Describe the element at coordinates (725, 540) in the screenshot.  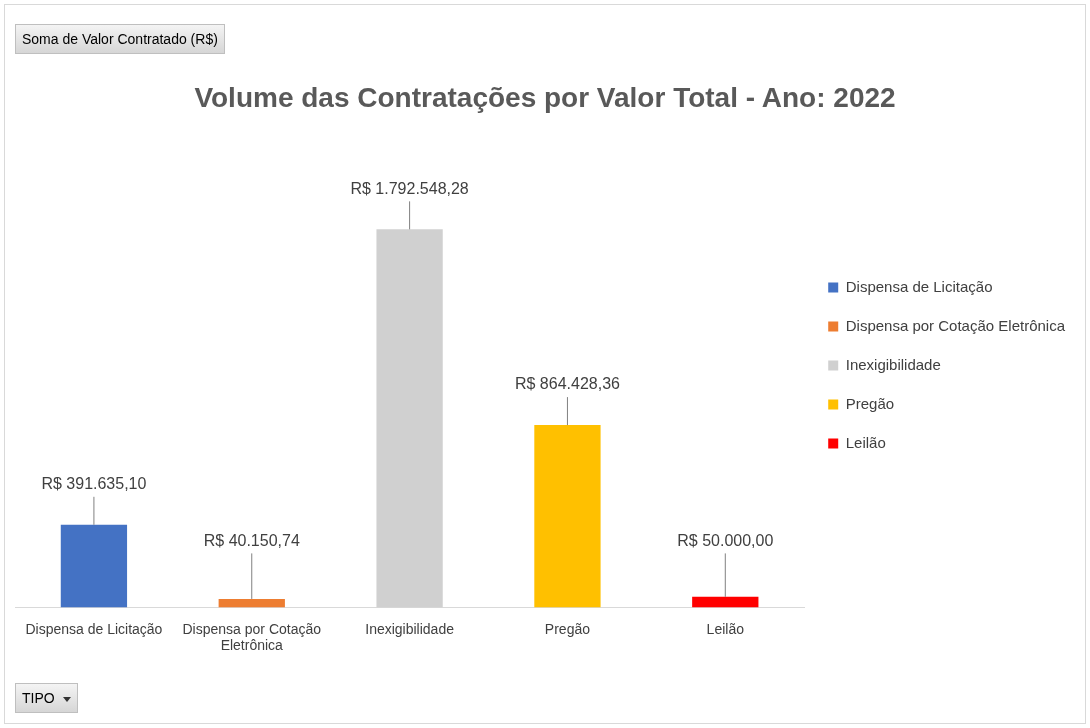
I see `data-label: R$ 50.000,00` at that location.